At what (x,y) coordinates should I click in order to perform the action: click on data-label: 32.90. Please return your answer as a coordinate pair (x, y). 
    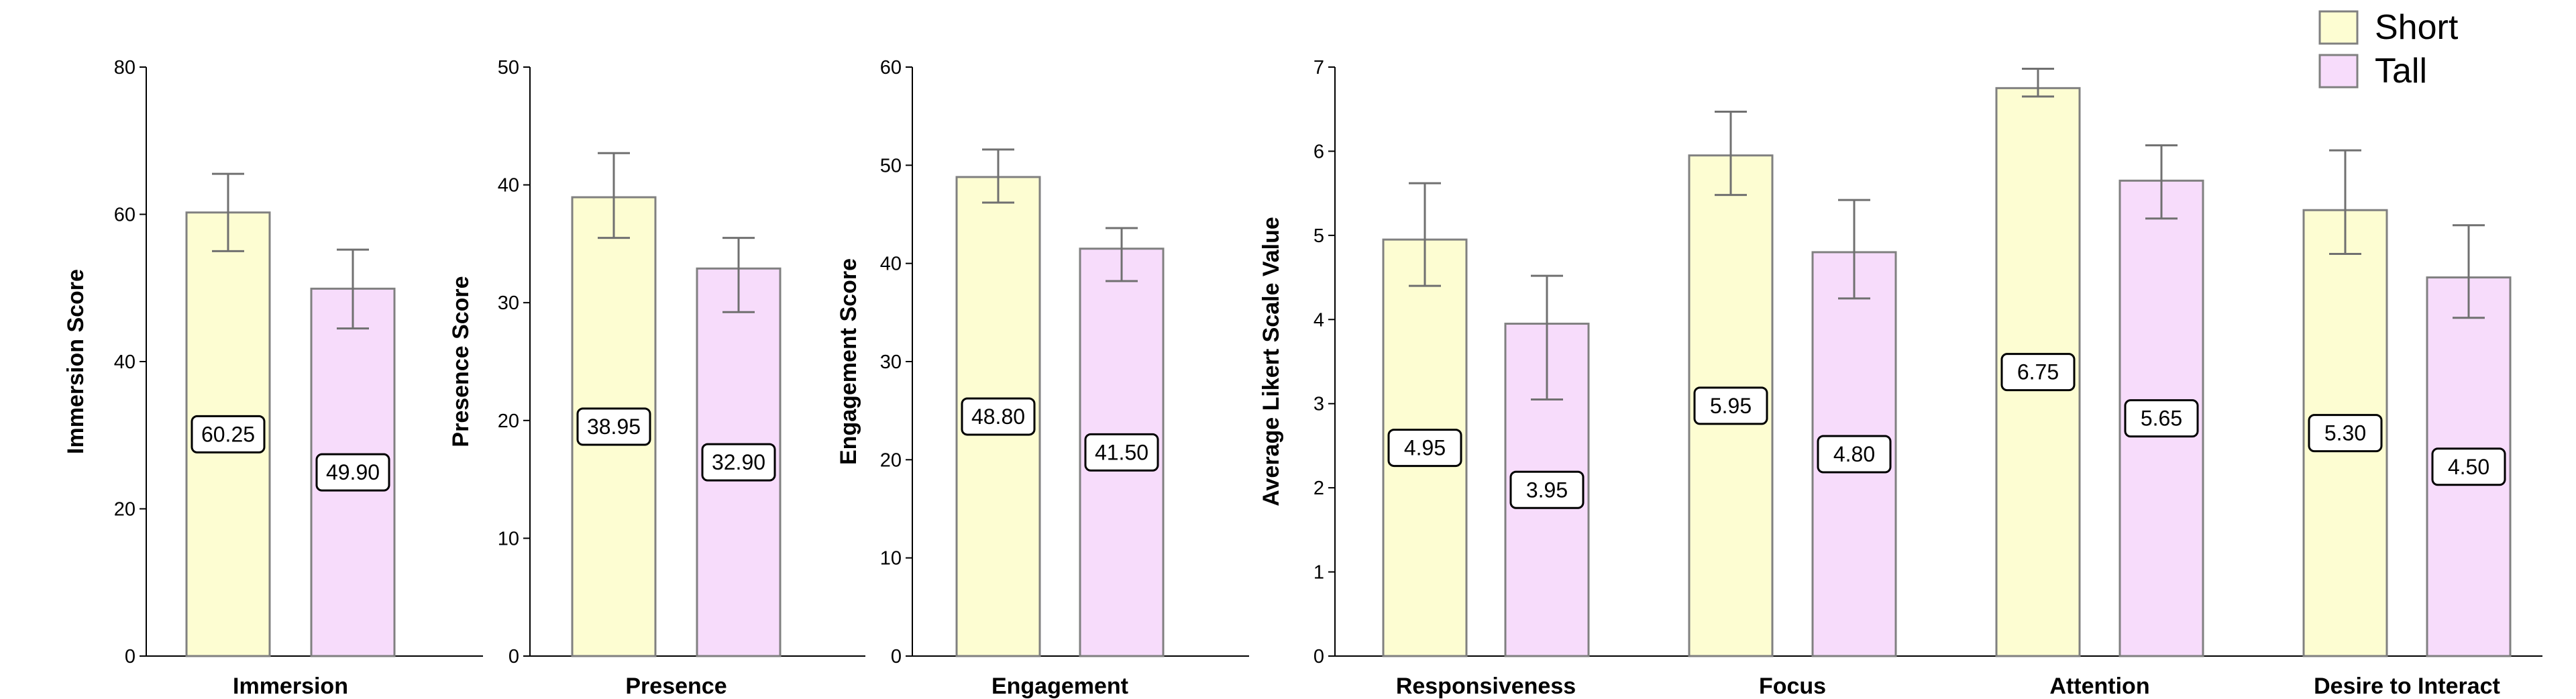
    Looking at the image, I should click on (738, 462).